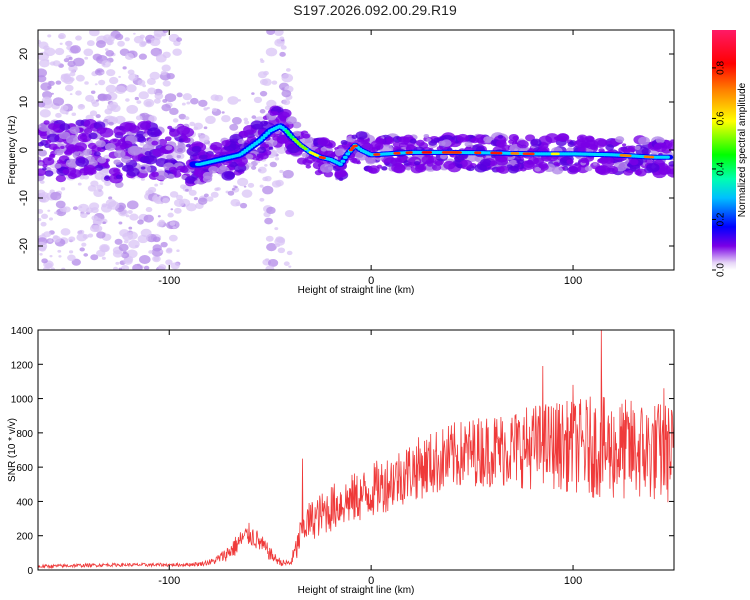  What do you see at coordinates (24, 434) in the screenshot?
I see `y-tick-label: 800` at bounding box center [24, 434].